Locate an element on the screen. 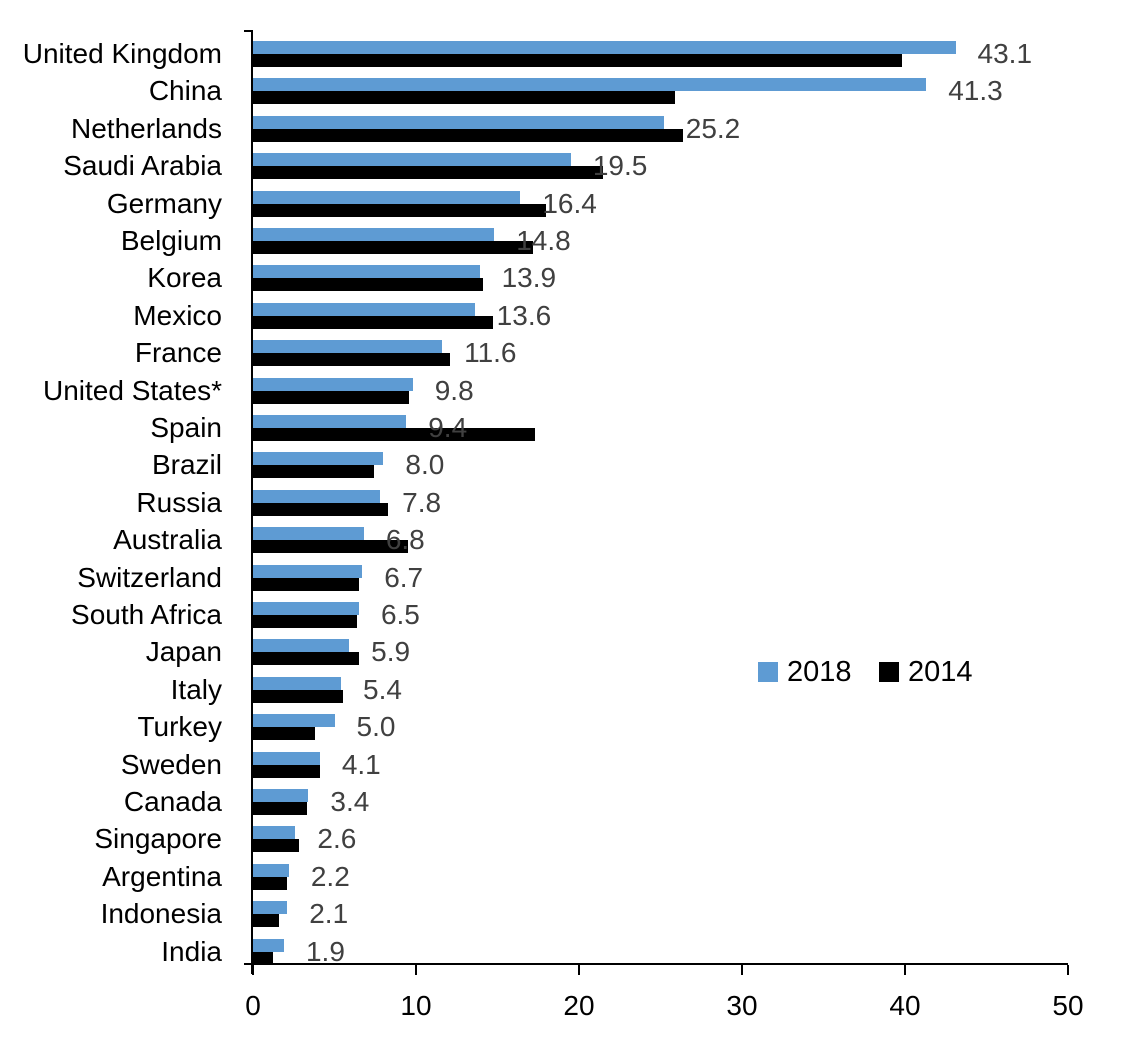 This screenshot has width=1123, height=1041. value-label: 13.9 is located at coordinates (529, 278).